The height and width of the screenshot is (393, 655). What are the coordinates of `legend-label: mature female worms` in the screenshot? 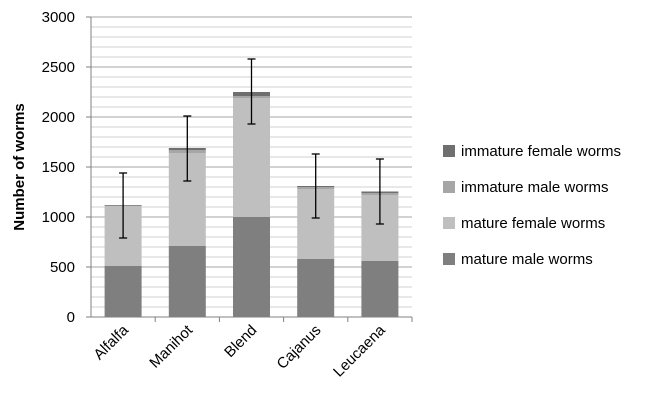 It's located at (533, 223).